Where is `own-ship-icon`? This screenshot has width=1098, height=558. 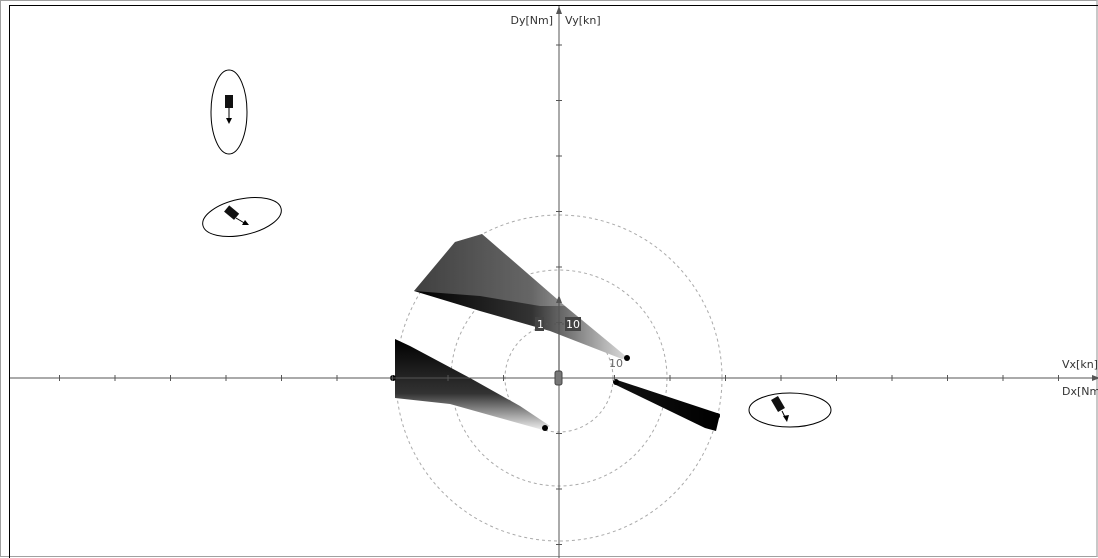
own-ship-icon is located at coordinates (558, 378).